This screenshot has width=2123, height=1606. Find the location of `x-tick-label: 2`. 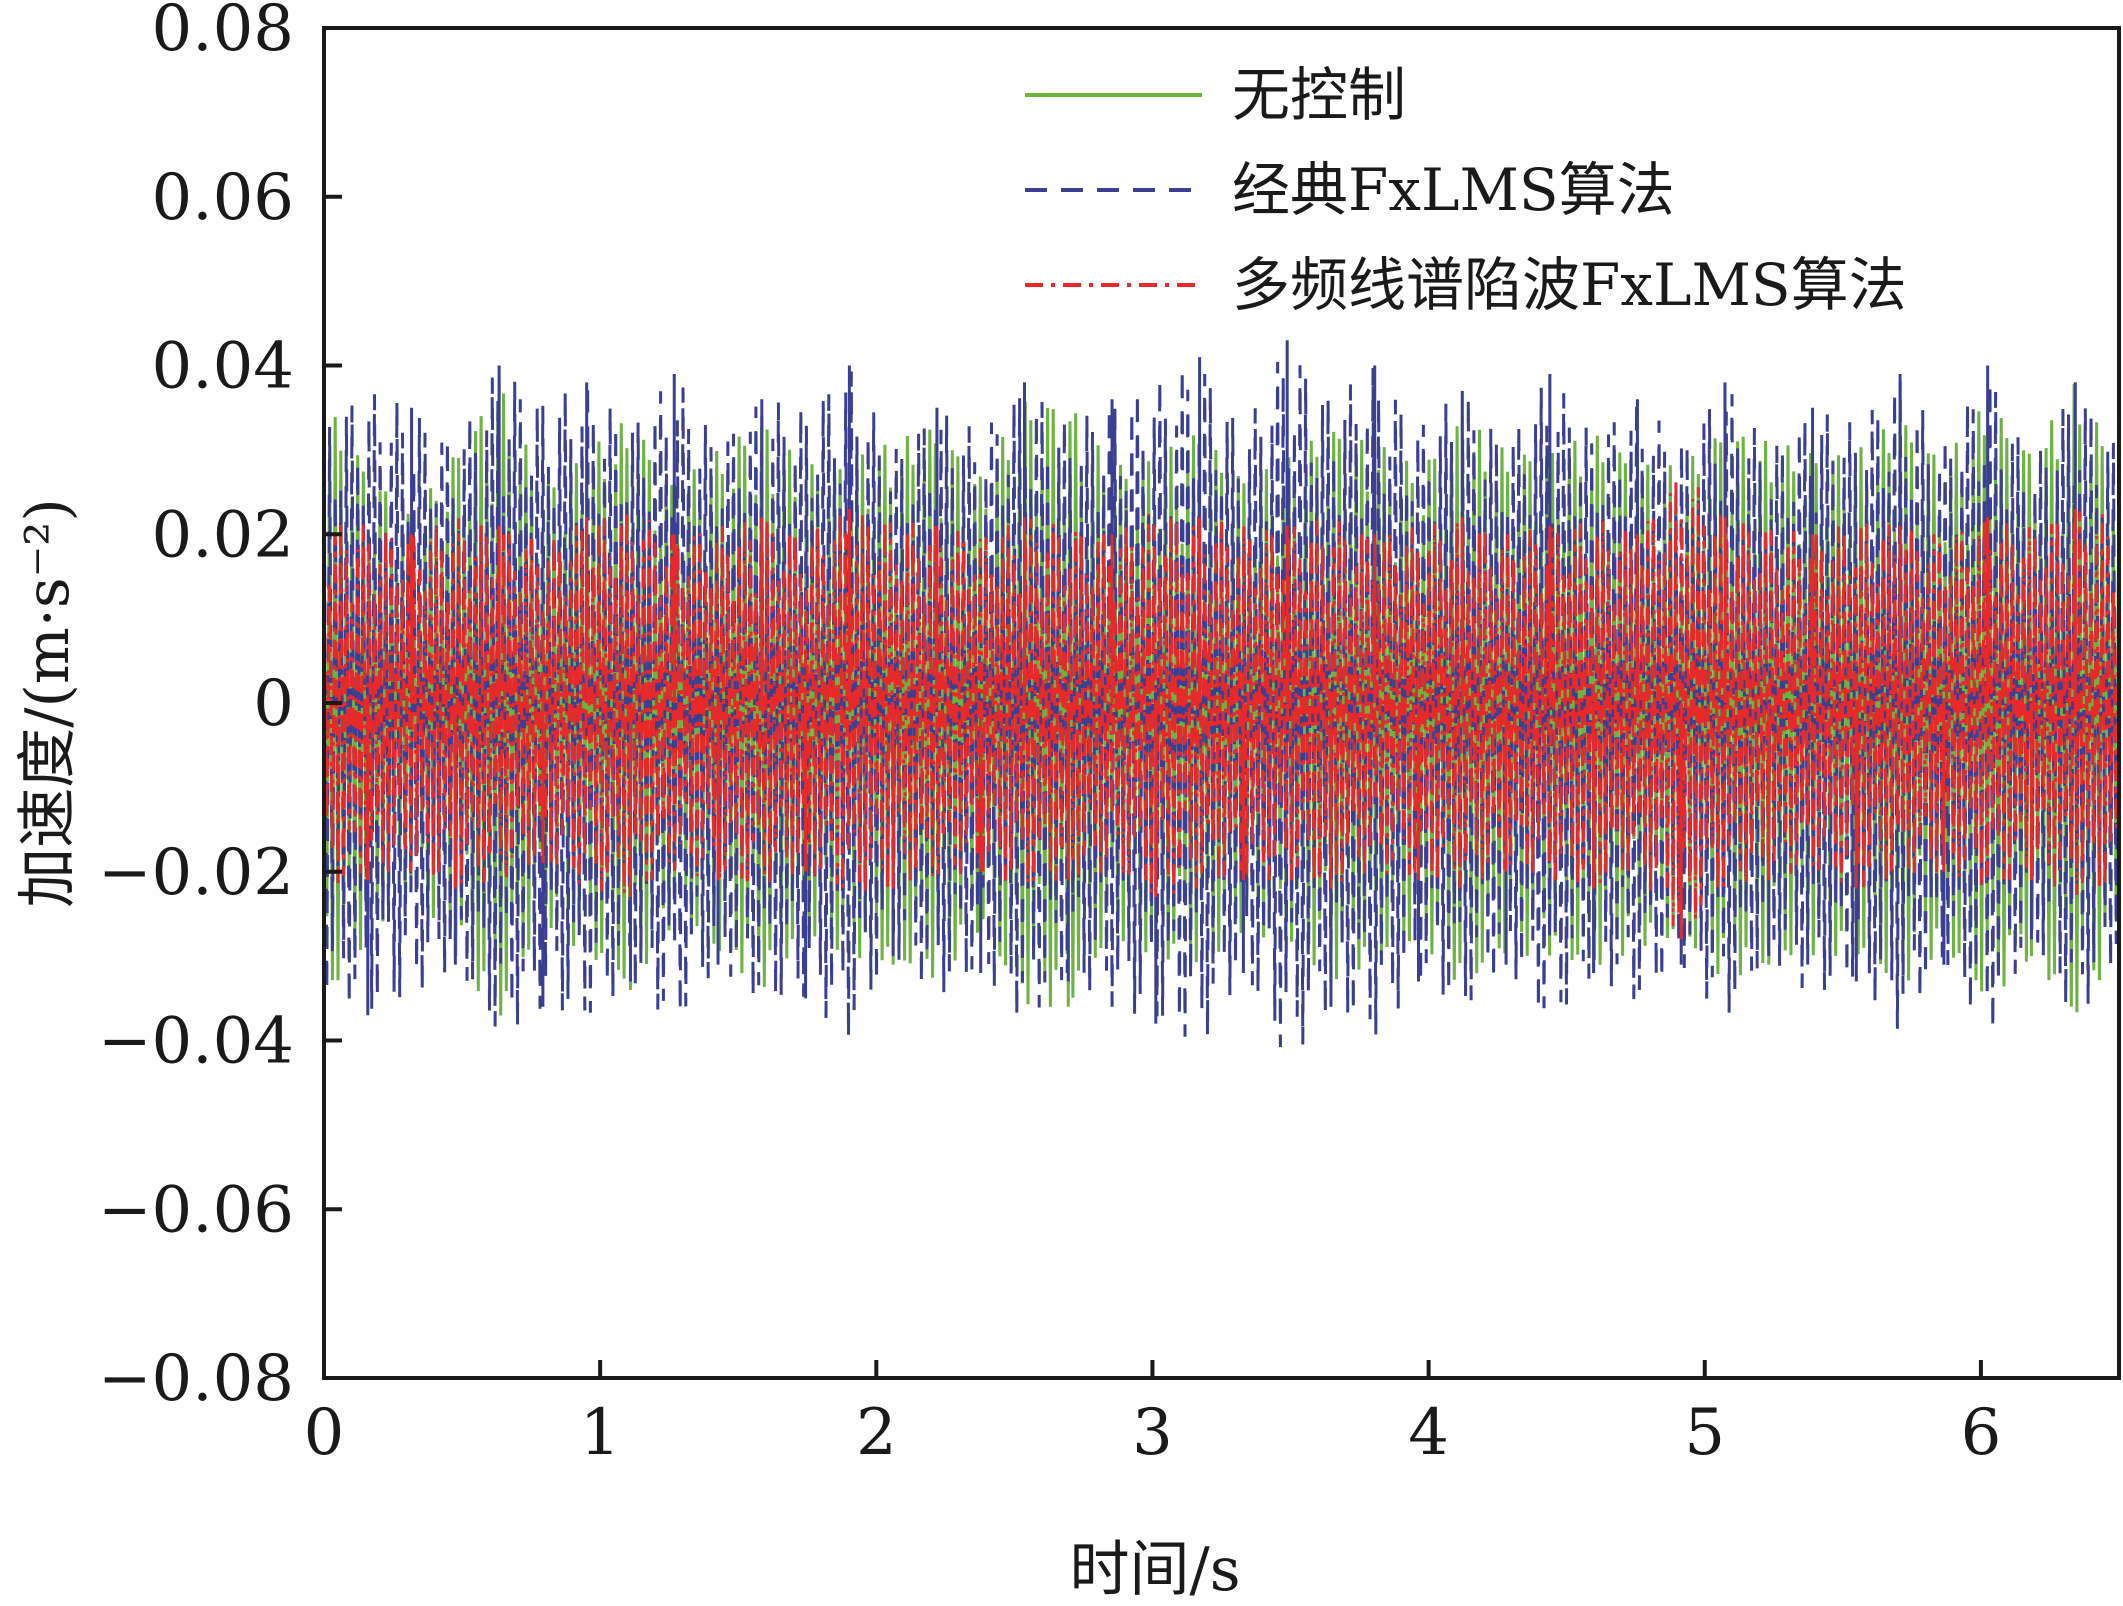

x-tick-label: 2 is located at coordinates (876, 1433).